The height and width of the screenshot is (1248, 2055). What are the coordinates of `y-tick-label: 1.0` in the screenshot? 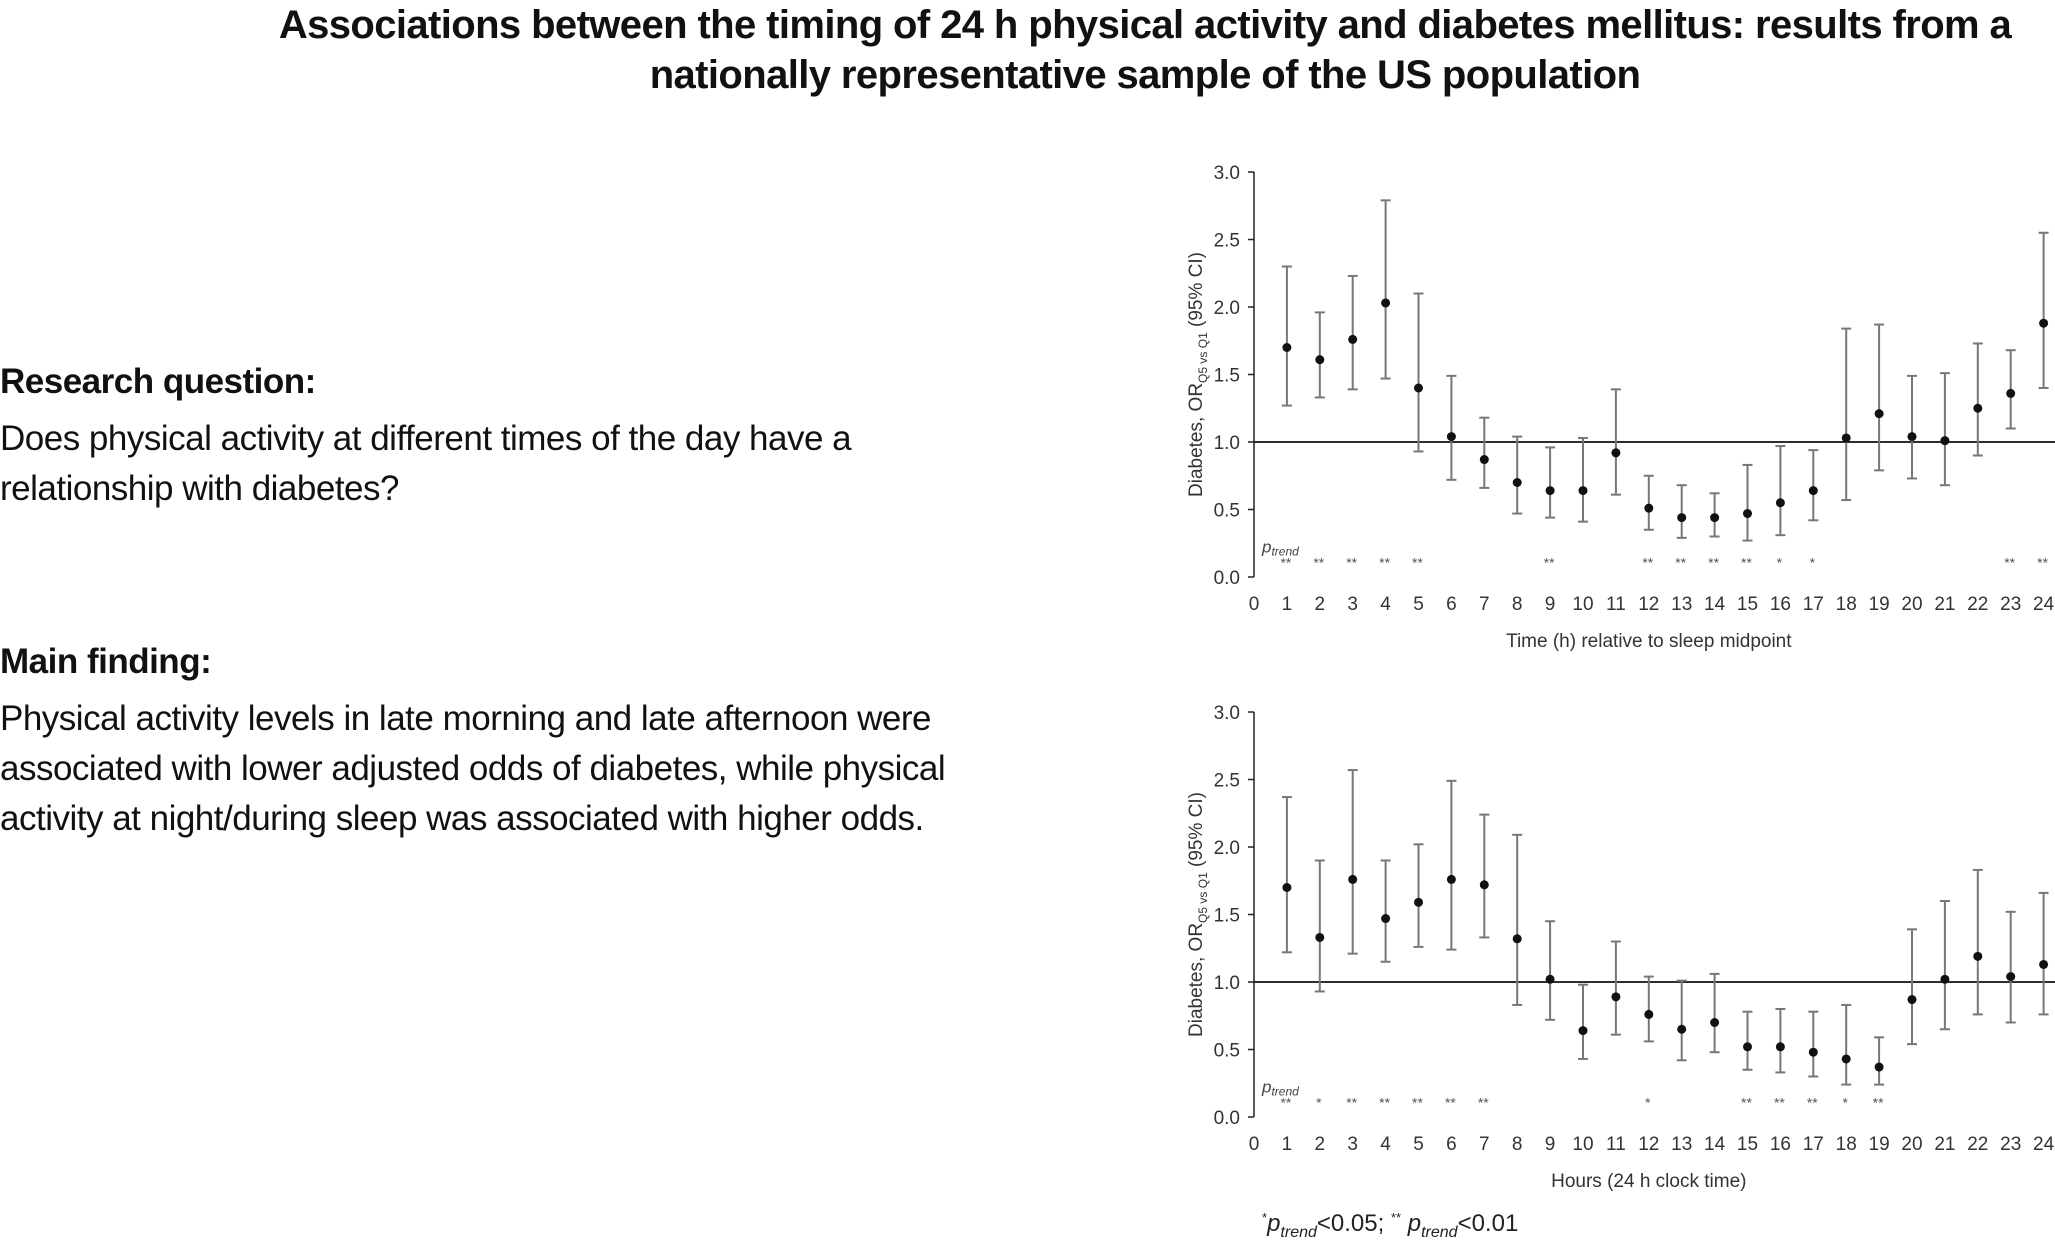 It's located at (1227, 443).